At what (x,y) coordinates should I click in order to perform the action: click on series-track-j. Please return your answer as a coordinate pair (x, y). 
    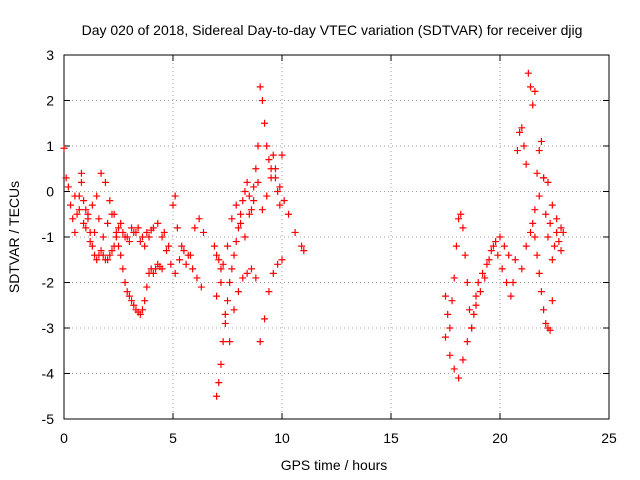
    Looking at the image, I should click on (478, 312).